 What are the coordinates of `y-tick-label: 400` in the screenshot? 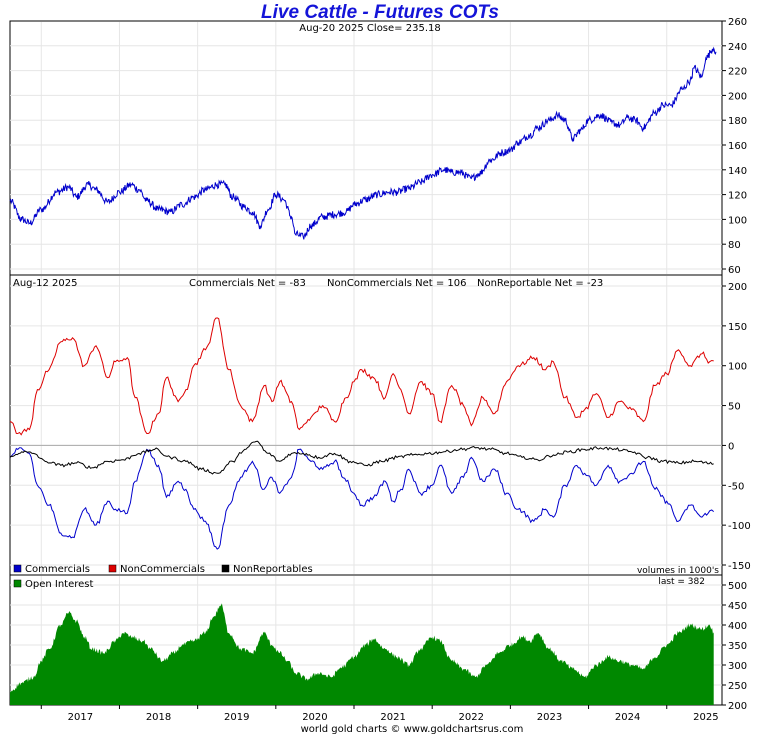 It's located at (737, 626).